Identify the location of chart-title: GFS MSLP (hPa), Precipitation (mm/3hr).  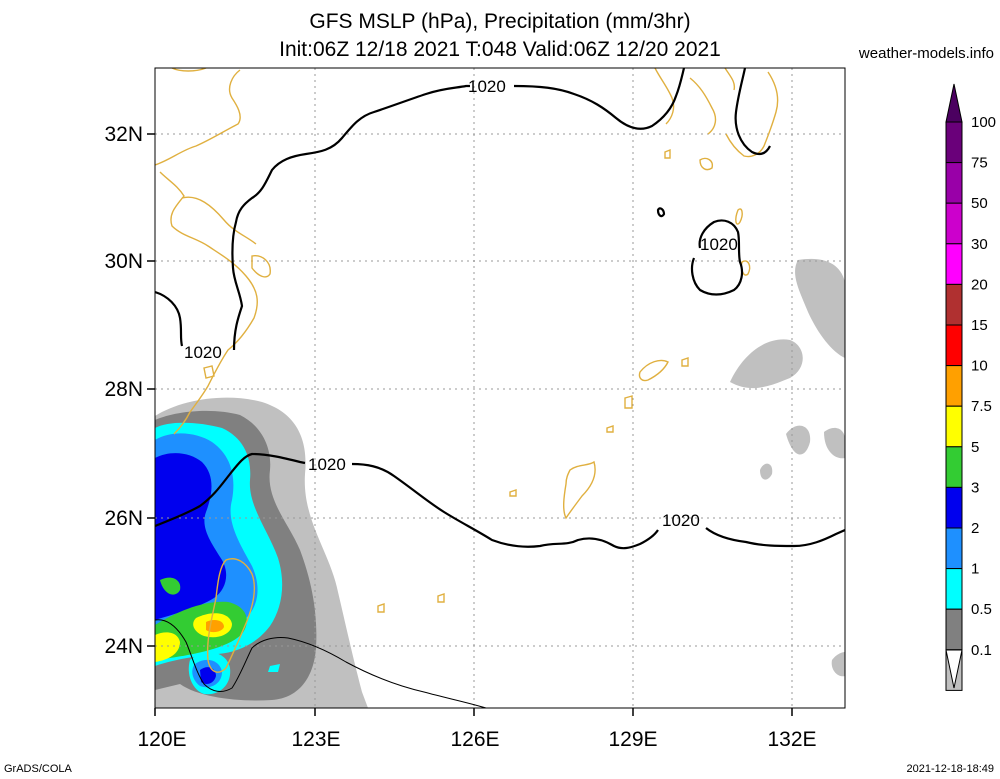
(500, 21).